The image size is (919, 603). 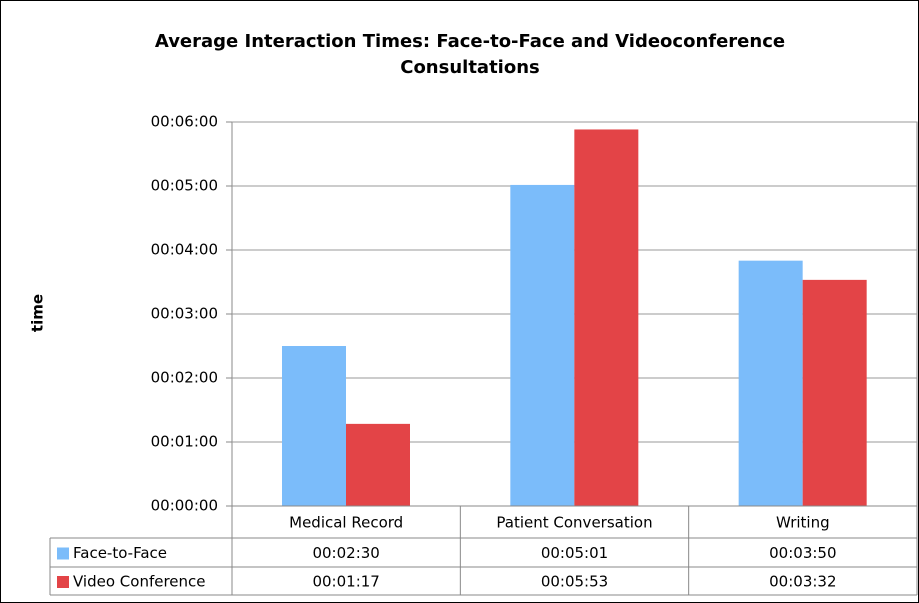 I want to click on data-label: 00:05:53, so click(x=574, y=582).